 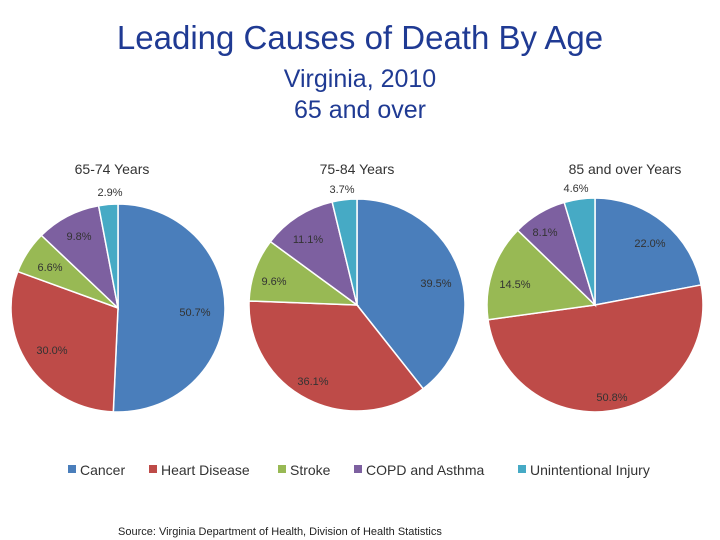 I want to click on pie-75-84-years-label-stroke: 9.6%, so click(x=273, y=282).